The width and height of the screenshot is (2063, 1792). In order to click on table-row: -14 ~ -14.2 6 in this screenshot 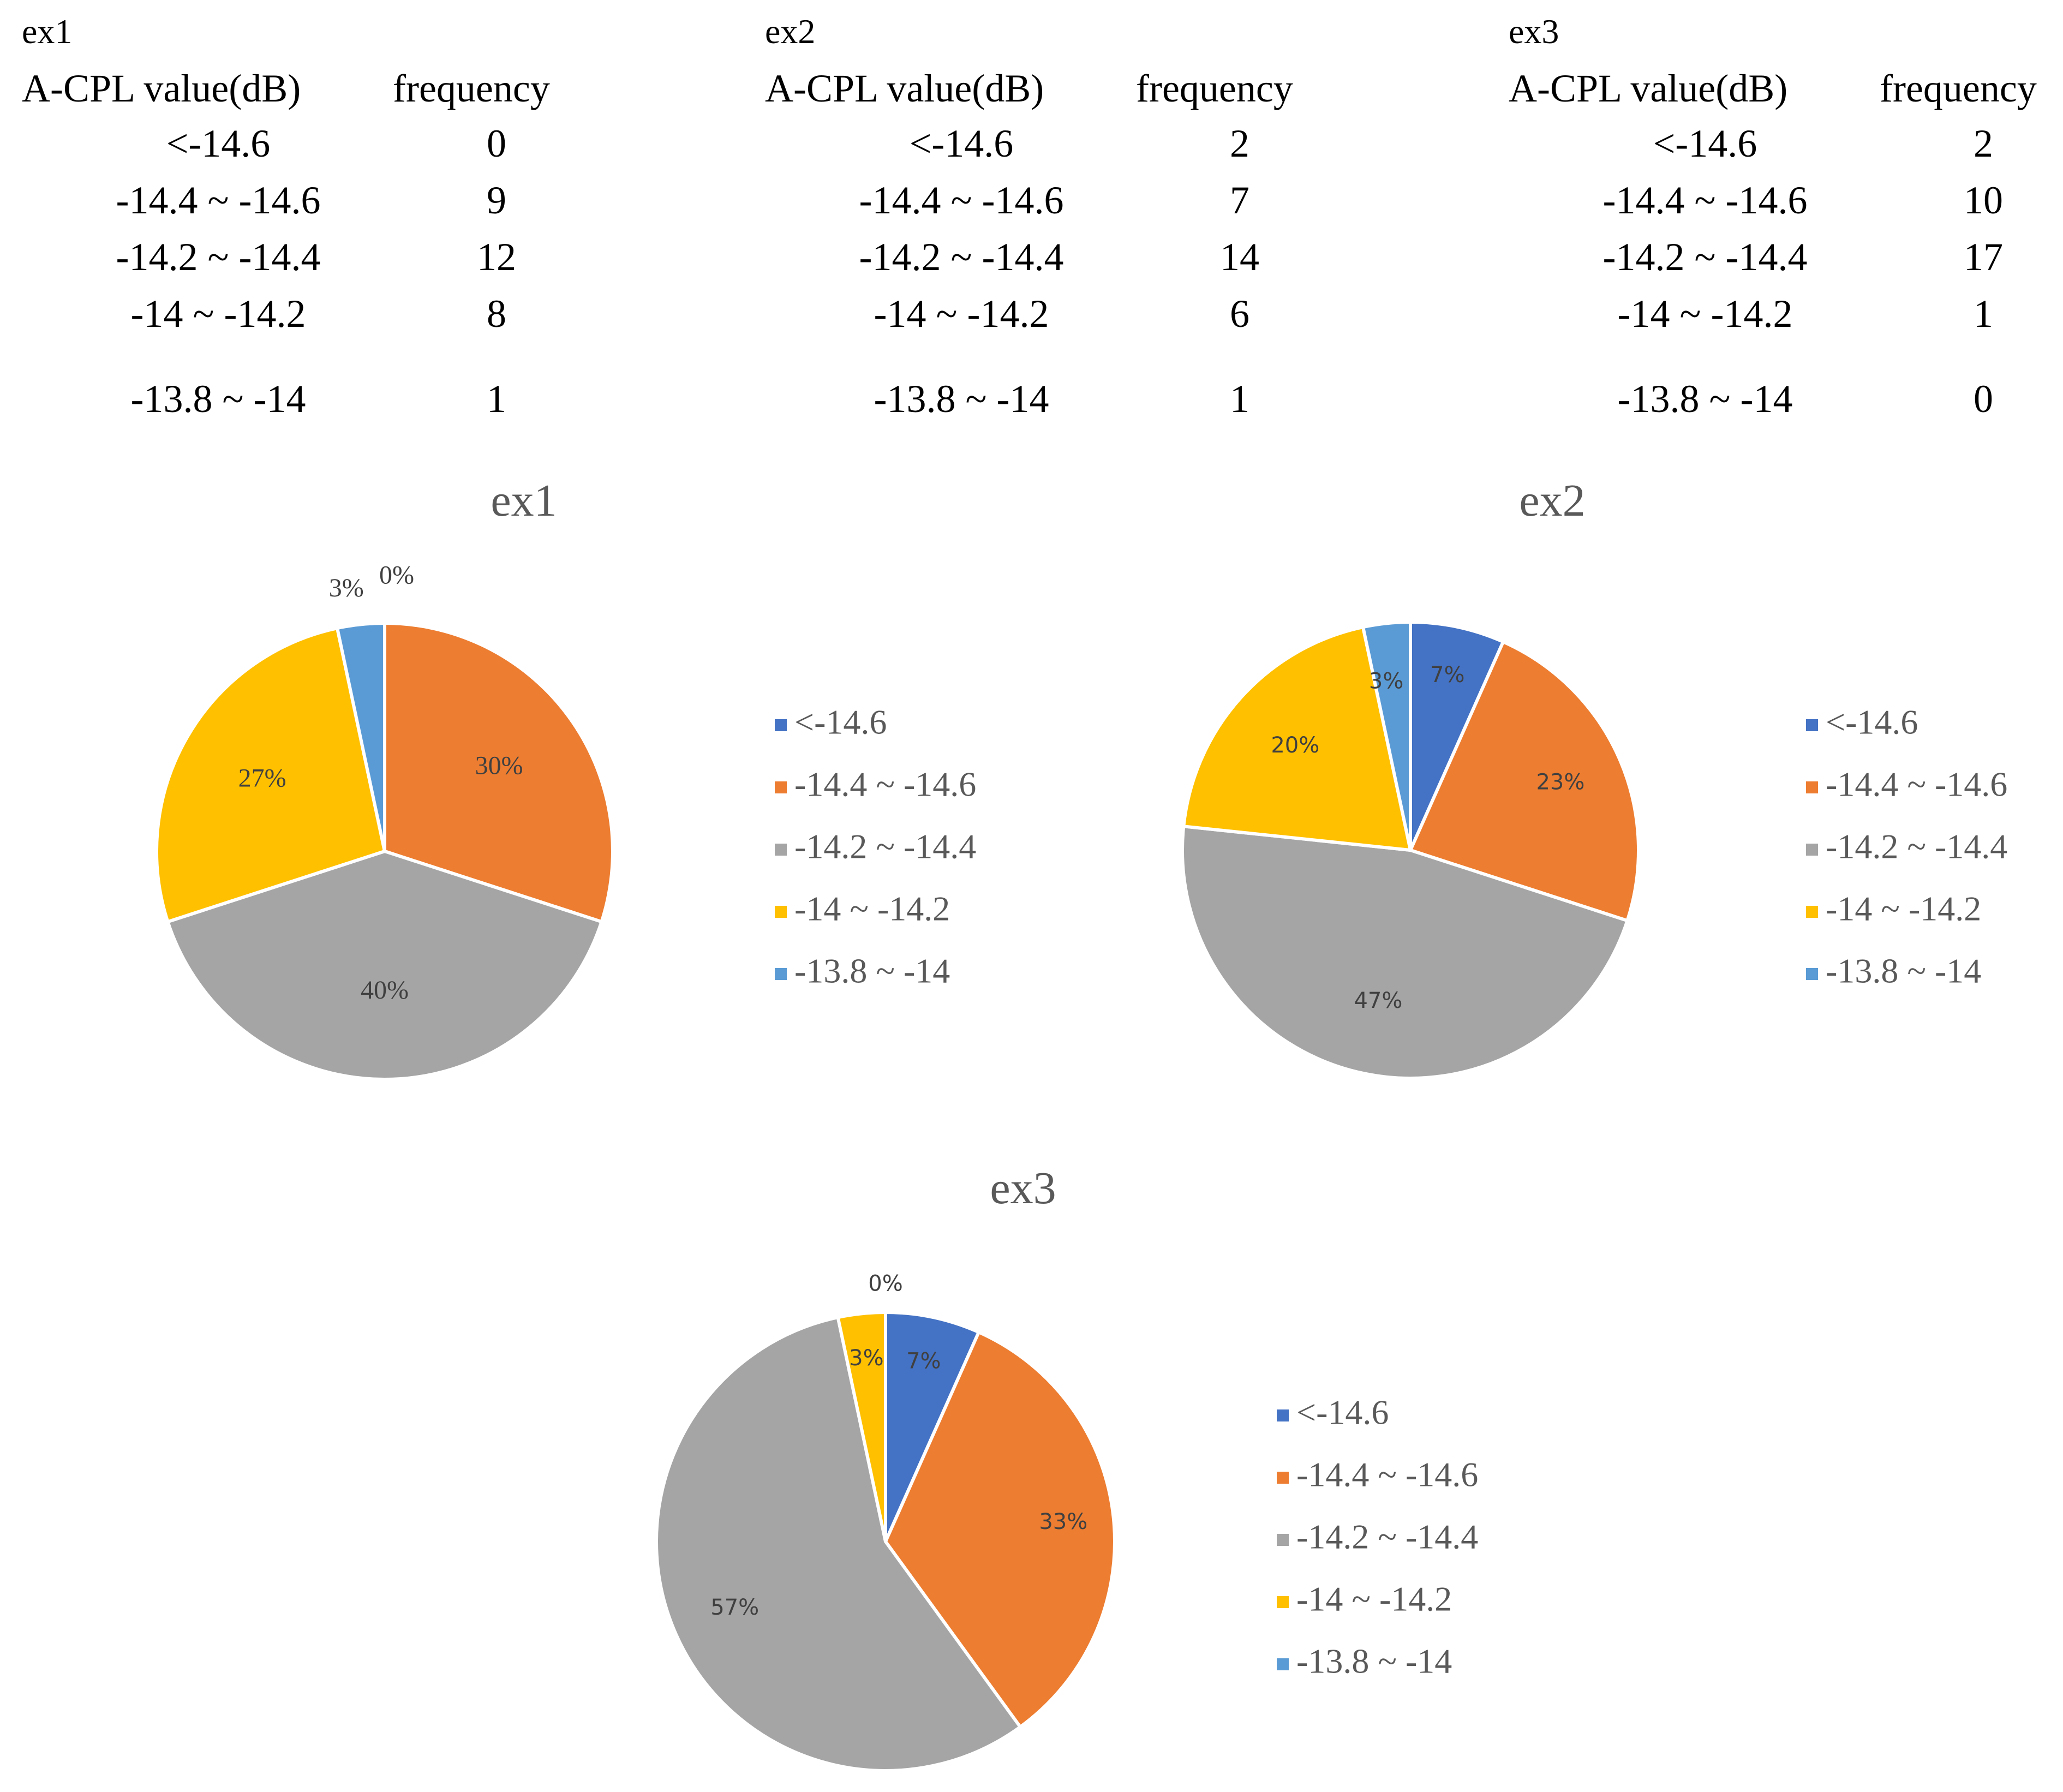, I will do `click(1038, 313)`.